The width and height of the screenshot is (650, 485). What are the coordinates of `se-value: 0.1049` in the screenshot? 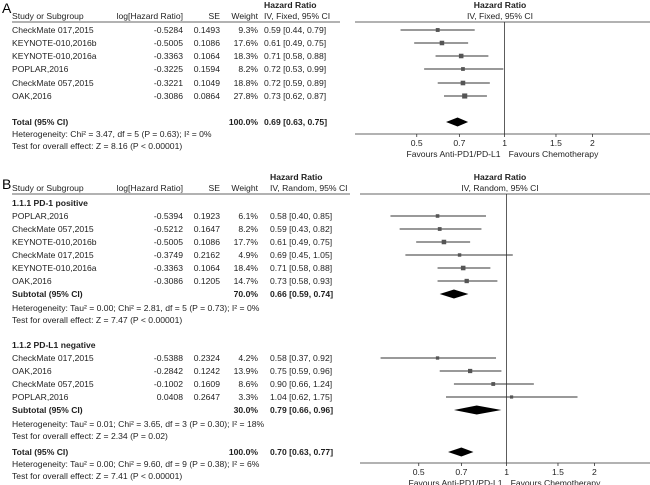 It's located at (207, 83).